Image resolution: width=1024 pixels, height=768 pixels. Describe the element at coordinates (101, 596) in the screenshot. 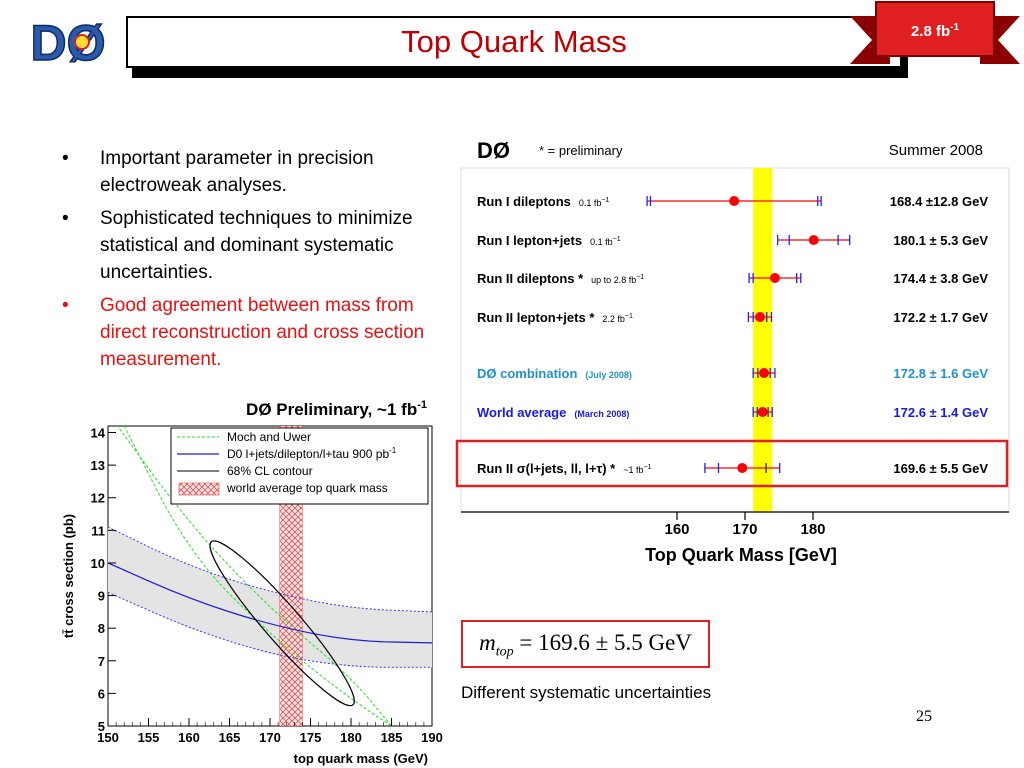

I see `y-tick-label: 9` at that location.